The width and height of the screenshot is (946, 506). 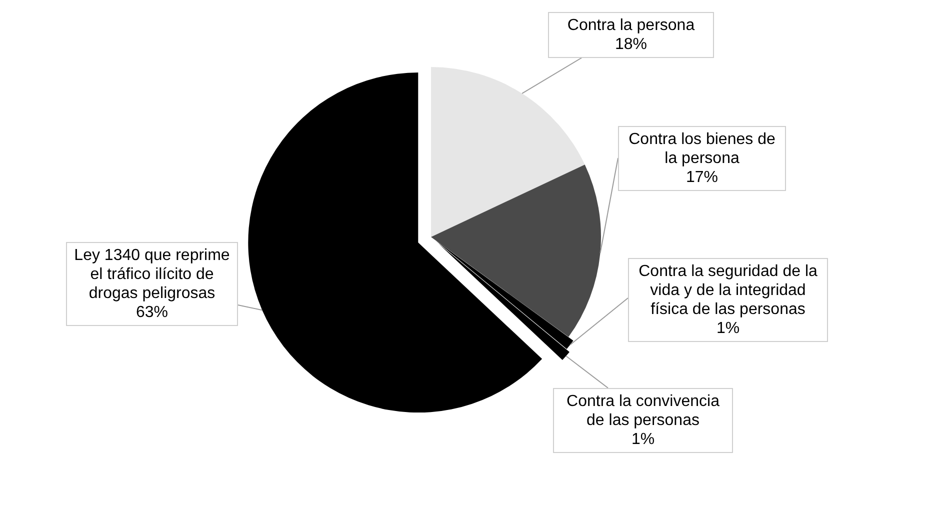 I want to click on data-label: 17%, so click(x=702, y=177).